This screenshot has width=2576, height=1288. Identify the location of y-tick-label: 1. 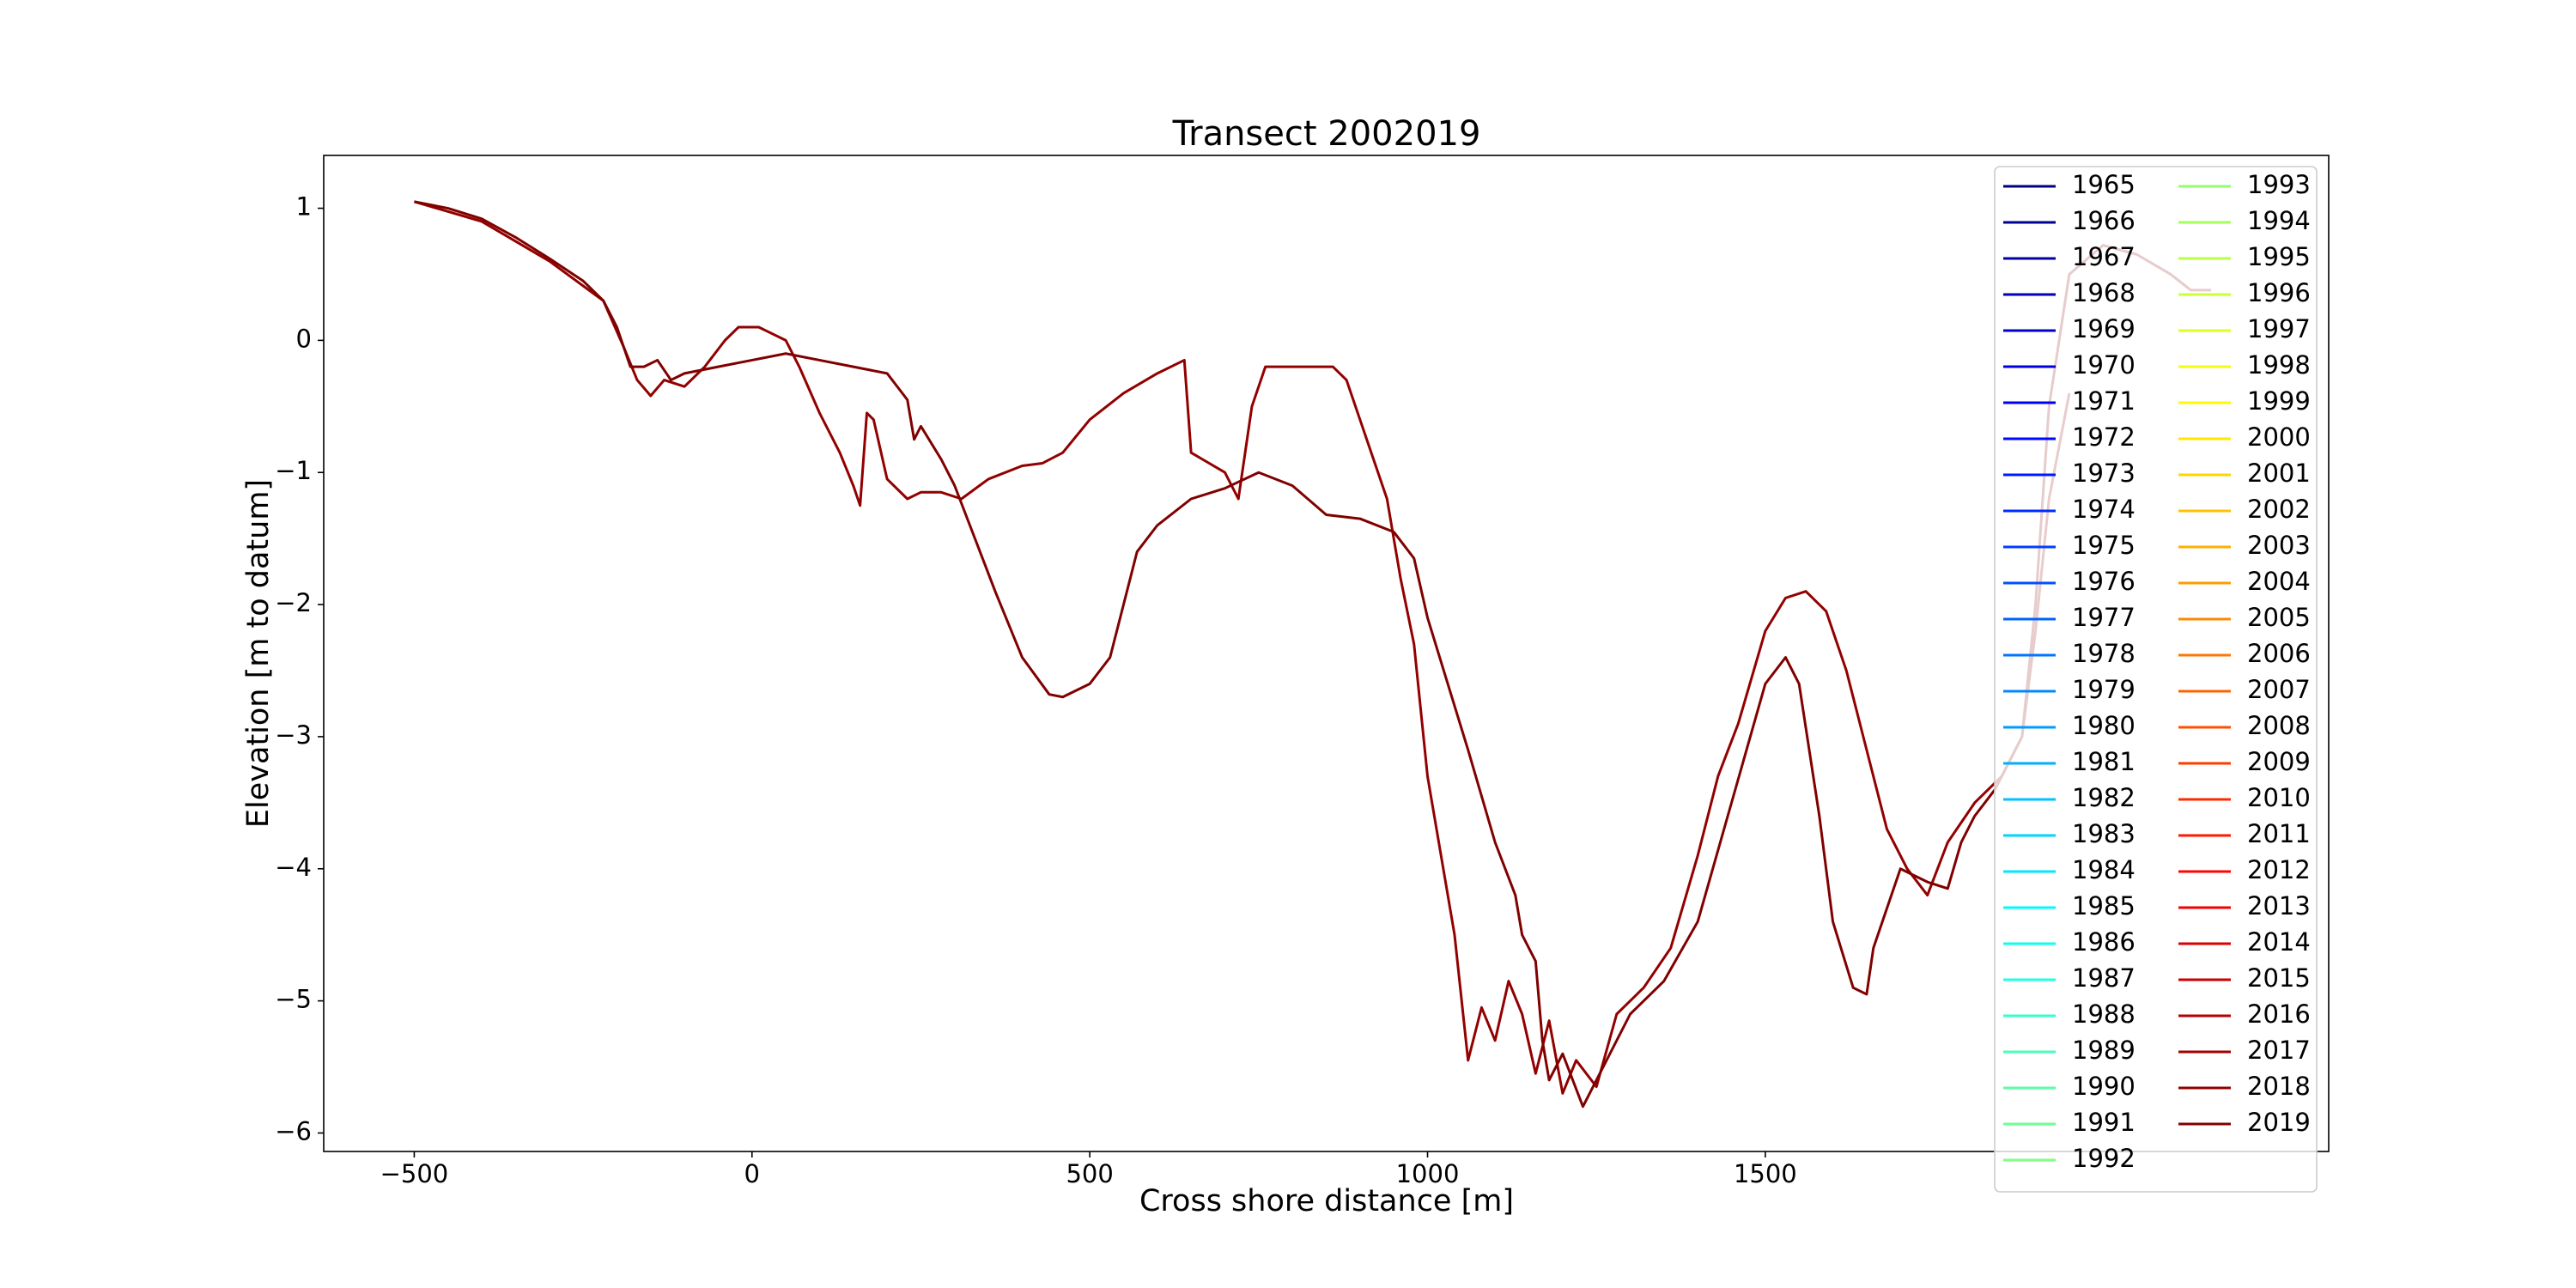
(304, 207).